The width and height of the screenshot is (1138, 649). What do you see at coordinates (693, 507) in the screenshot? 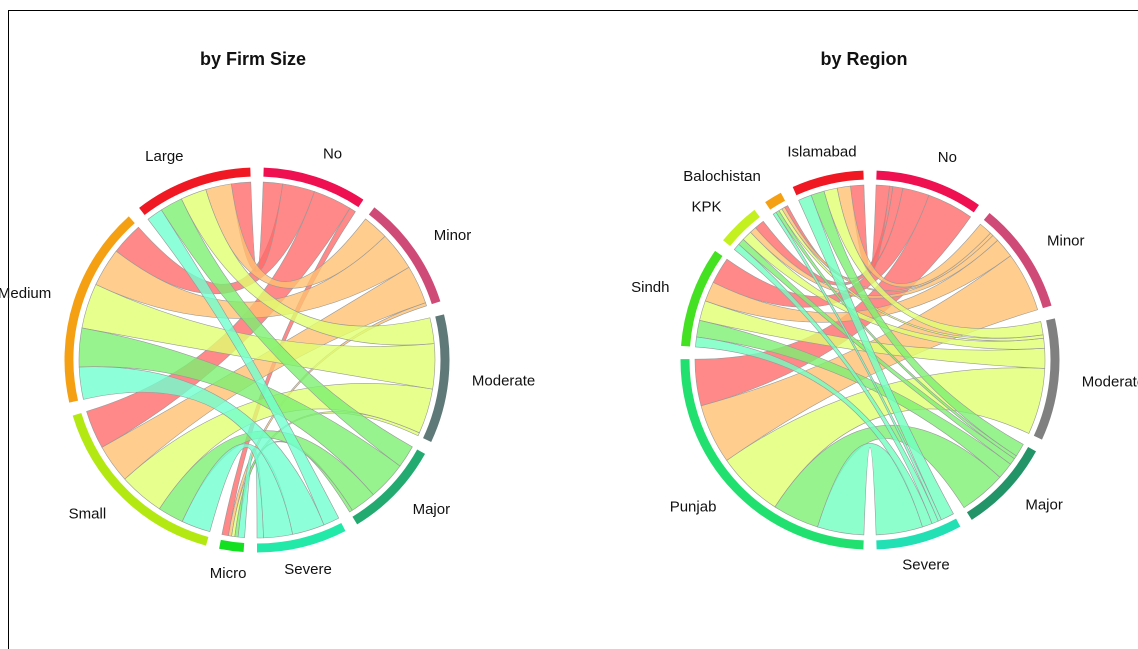
I see `sector-label: Punjab` at bounding box center [693, 507].